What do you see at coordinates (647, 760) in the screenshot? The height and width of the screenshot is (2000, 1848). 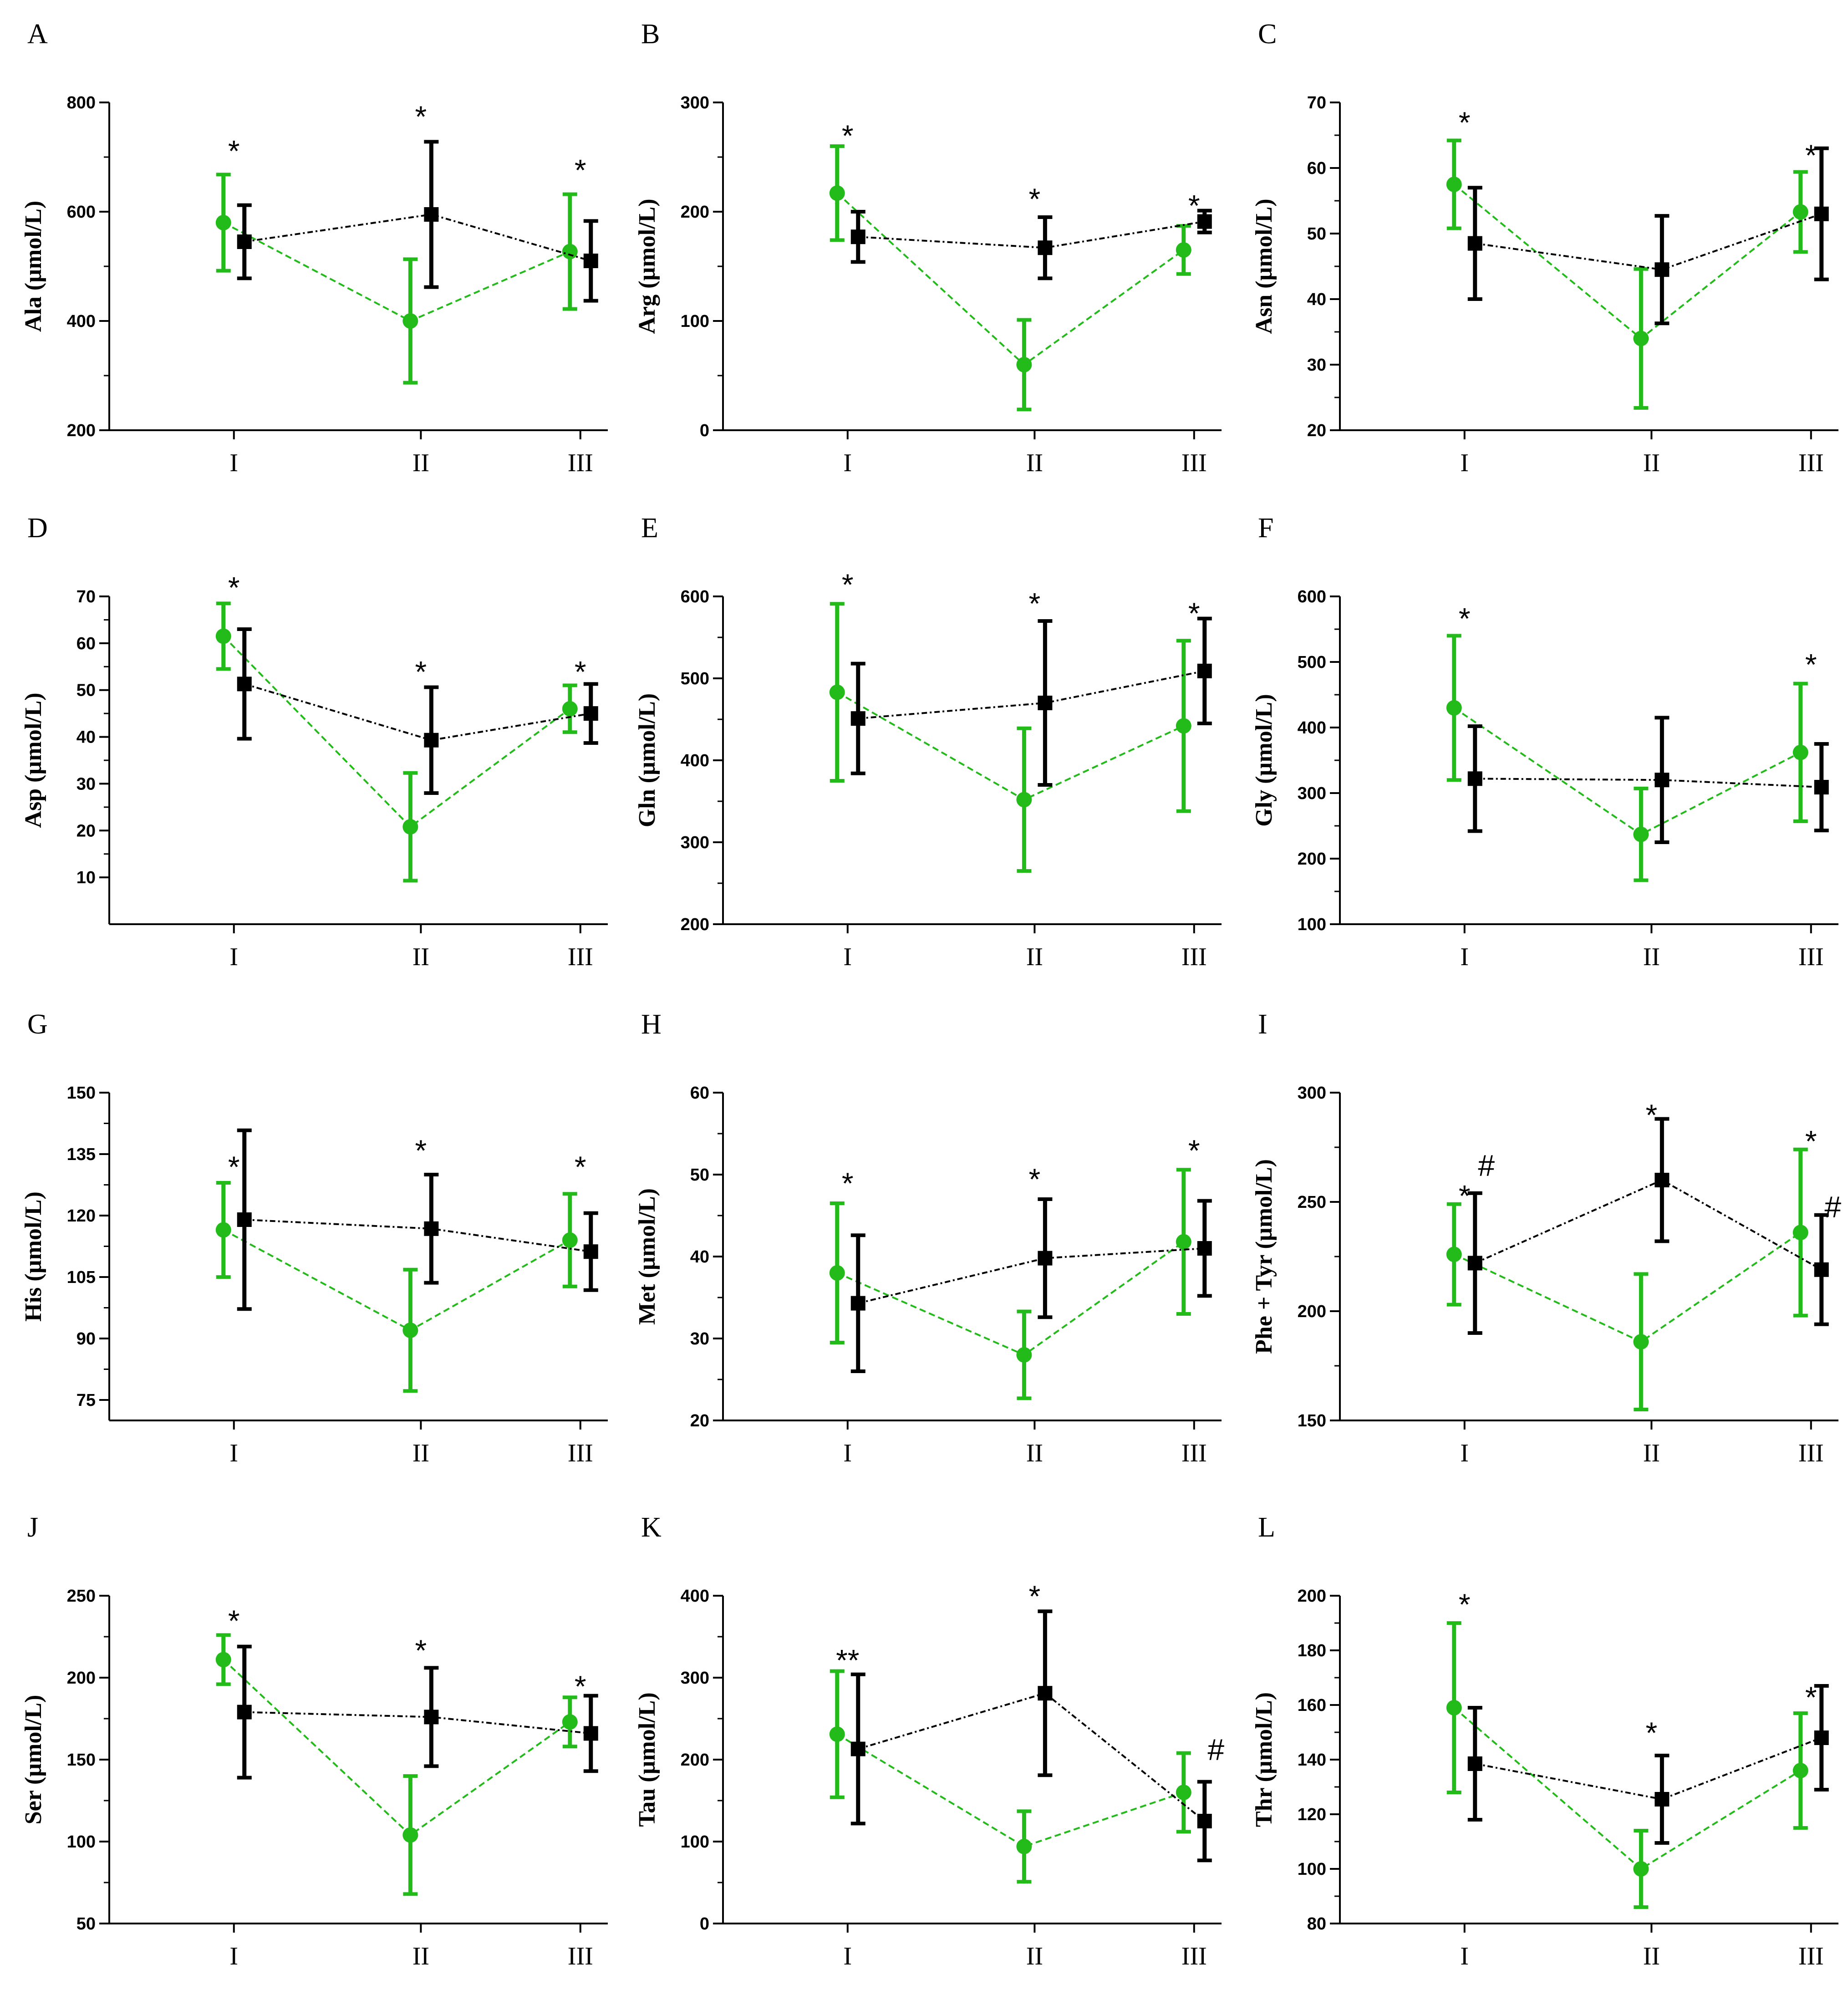 I see `y-axis-title: Gln (µmol/L)` at bounding box center [647, 760].